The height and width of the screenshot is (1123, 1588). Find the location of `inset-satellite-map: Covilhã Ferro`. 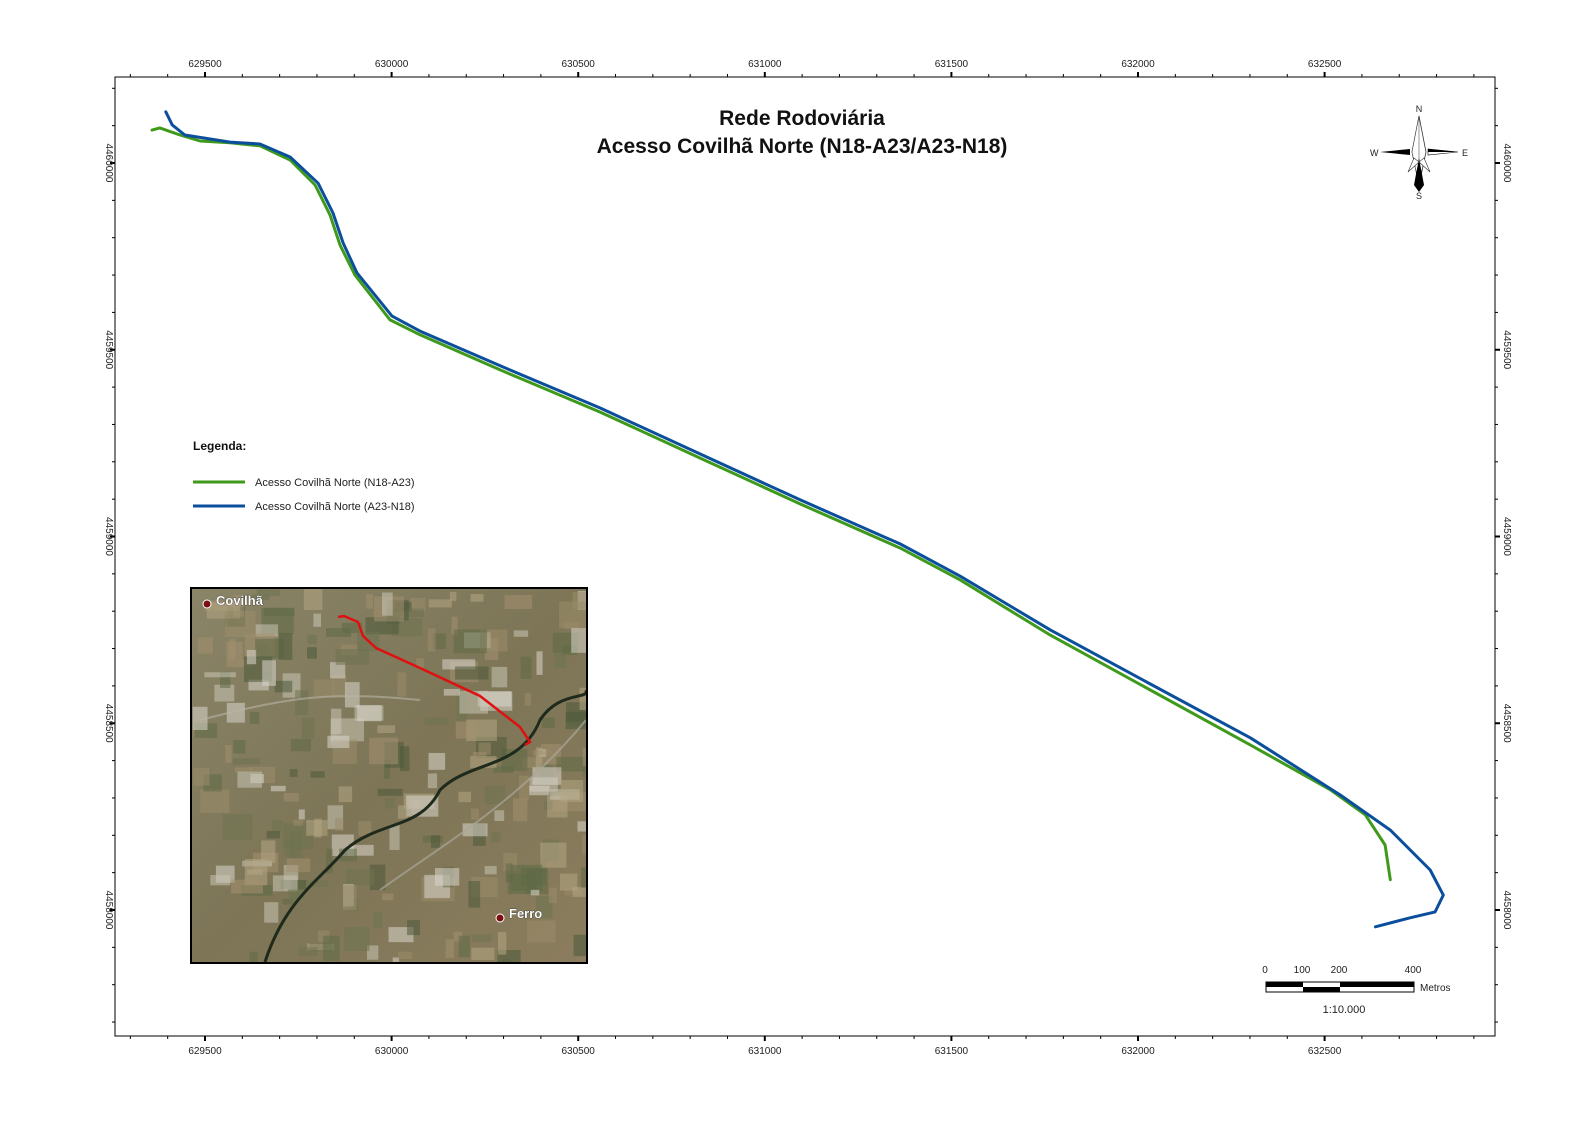

inset-satellite-map: Covilhã Ferro is located at coordinates (389, 775).